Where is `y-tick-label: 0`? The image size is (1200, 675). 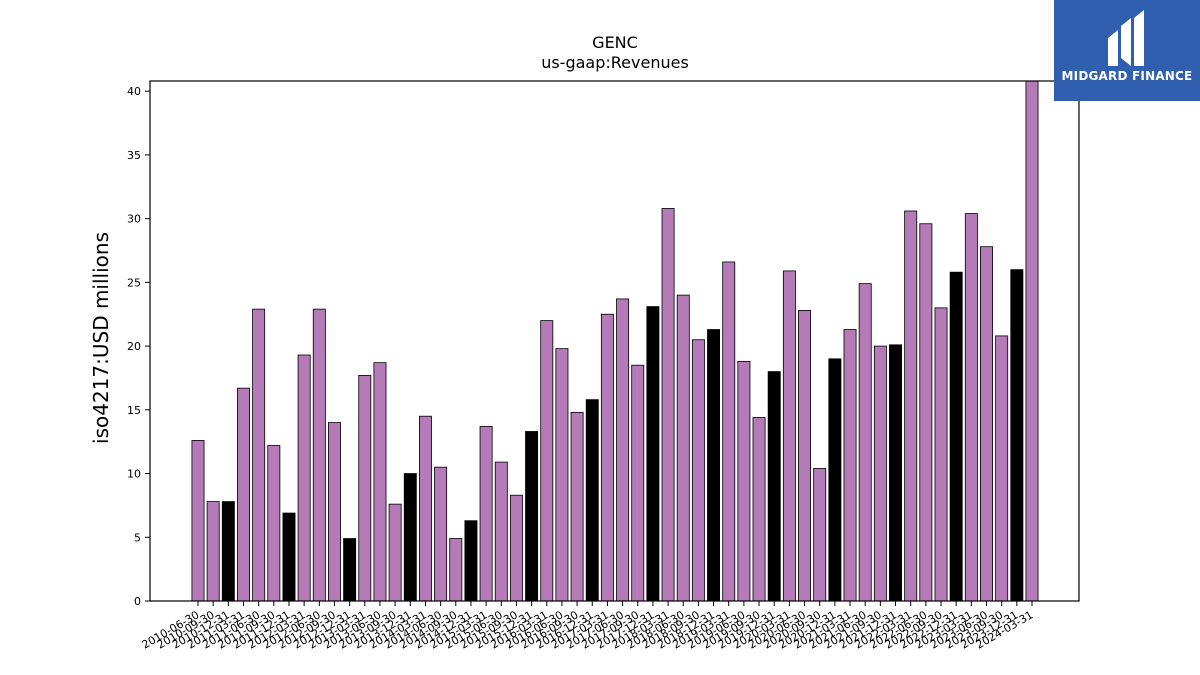
y-tick-label: 0 is located at coordinates (137, 601).